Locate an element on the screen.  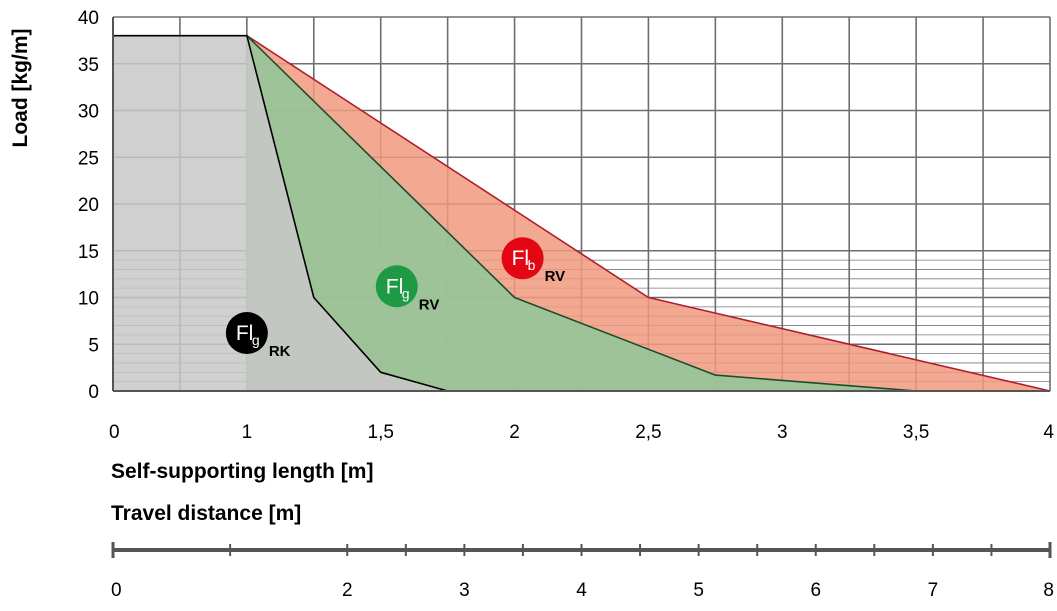
x-tick-label: 0 is located at coordinates (114, 432).